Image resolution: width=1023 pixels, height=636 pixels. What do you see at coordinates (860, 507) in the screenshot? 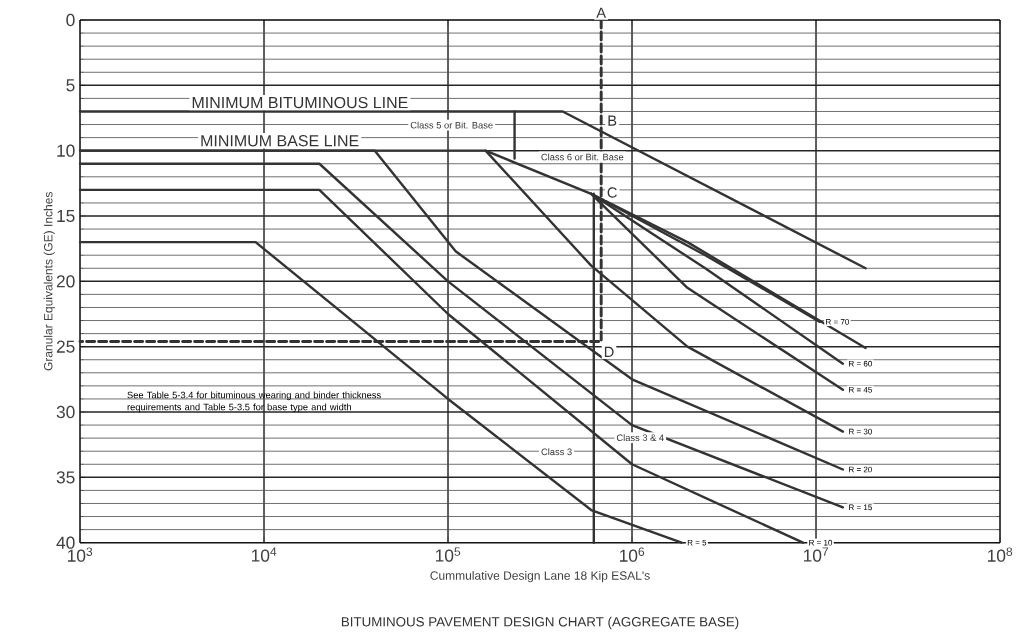
I see `series-label: R = 15` at bounding box center [860, 507].